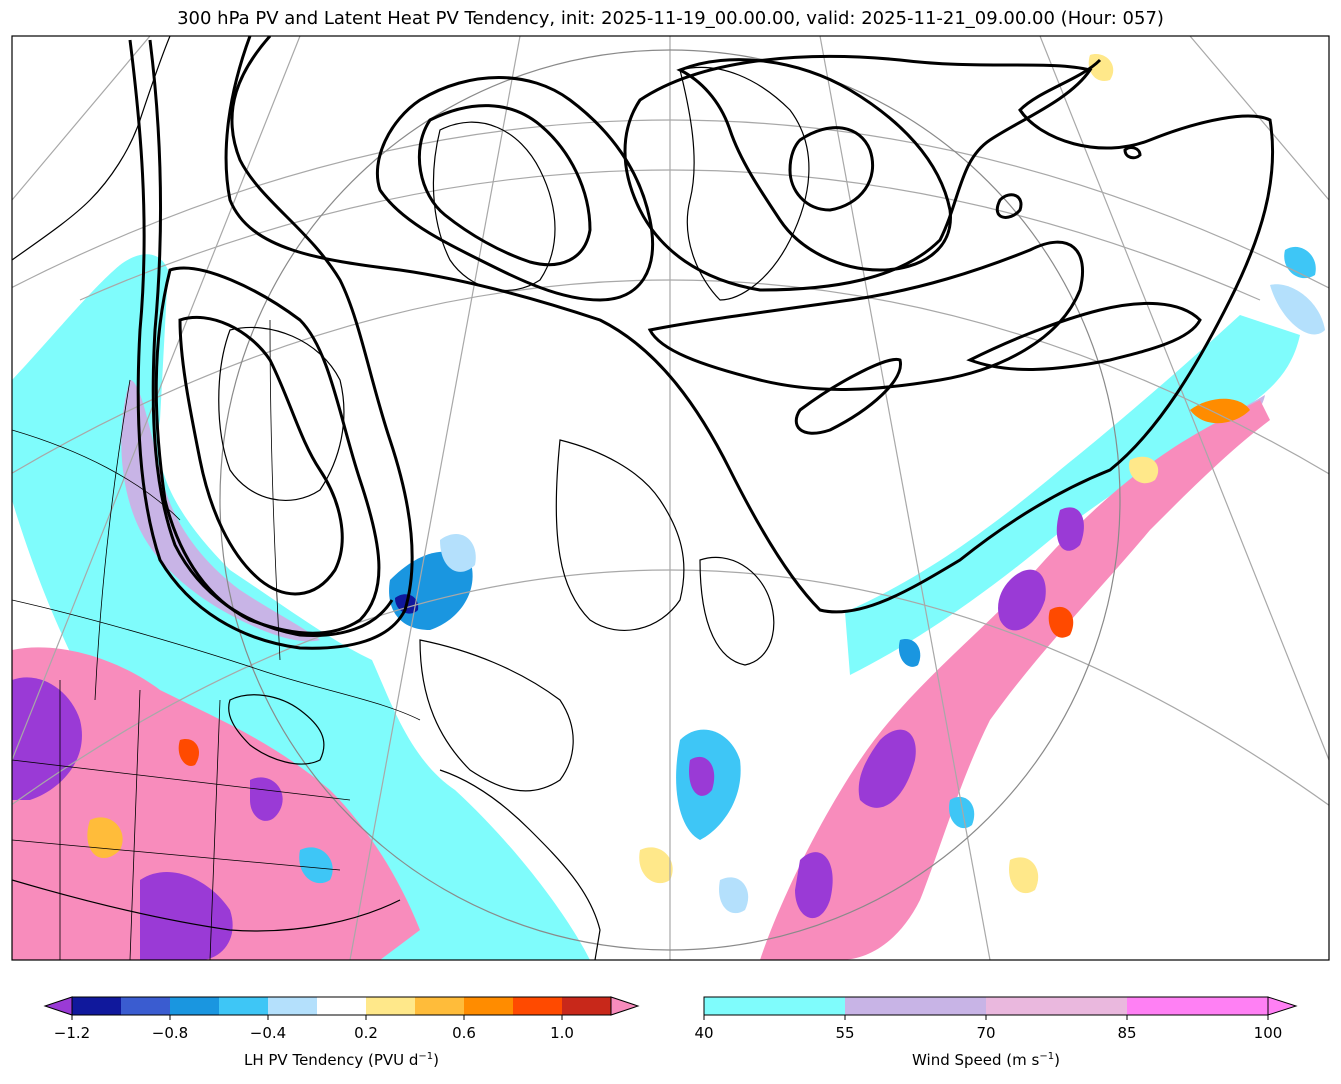 This screenshot has height=1084, width=1341. What do you see at coordinates (281, 413) in the screenshot?
I see `coast-hudson-bay` at bounding box center [281, 413].